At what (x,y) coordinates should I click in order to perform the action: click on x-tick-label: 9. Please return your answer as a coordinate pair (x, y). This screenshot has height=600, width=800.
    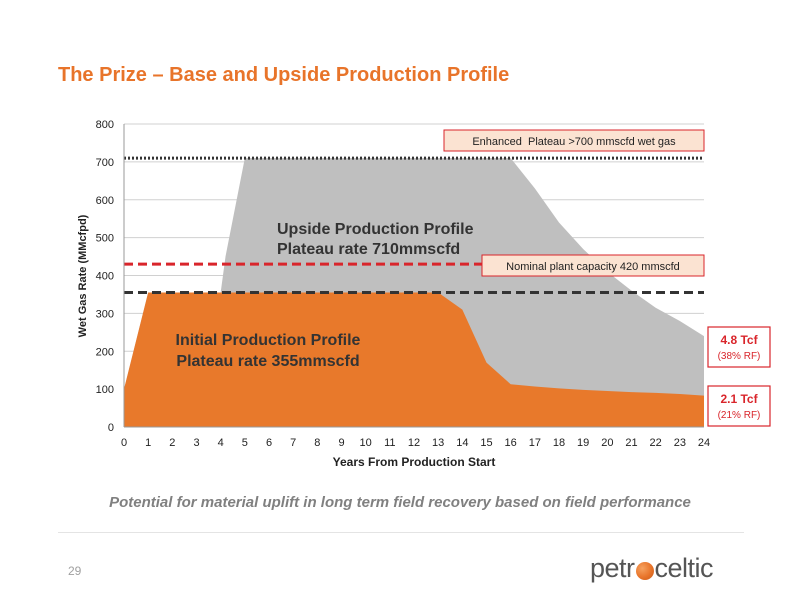
    Looking at the image, I should click on (341, 443).